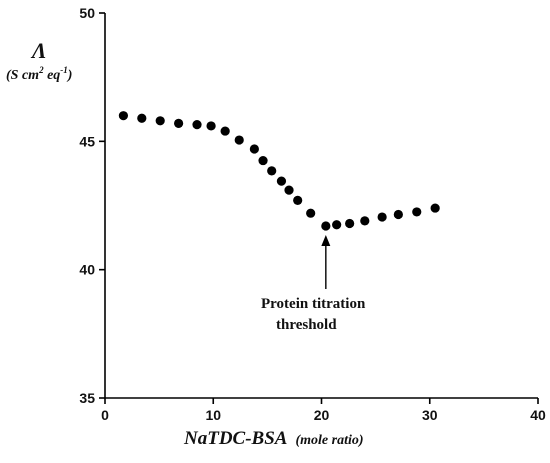  Describe the element at coordinates (87, 13) in the screenshot. I see `y-tick-label: 50` at that location.